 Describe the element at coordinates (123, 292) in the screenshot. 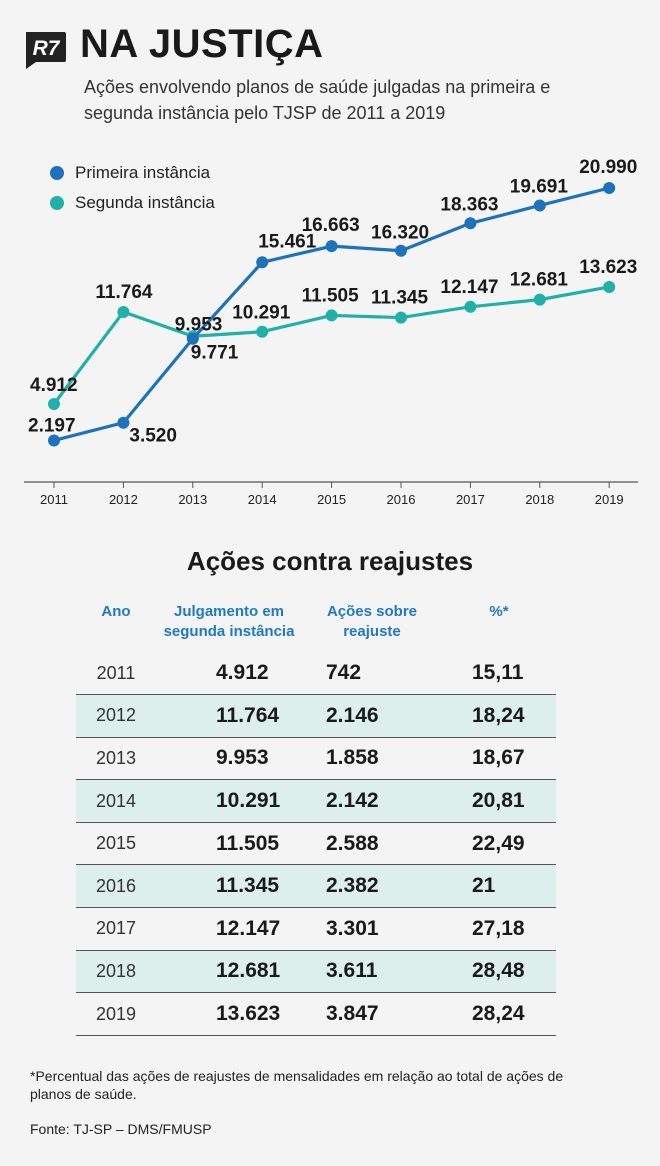

I see `data-label: 11.764` at that location.